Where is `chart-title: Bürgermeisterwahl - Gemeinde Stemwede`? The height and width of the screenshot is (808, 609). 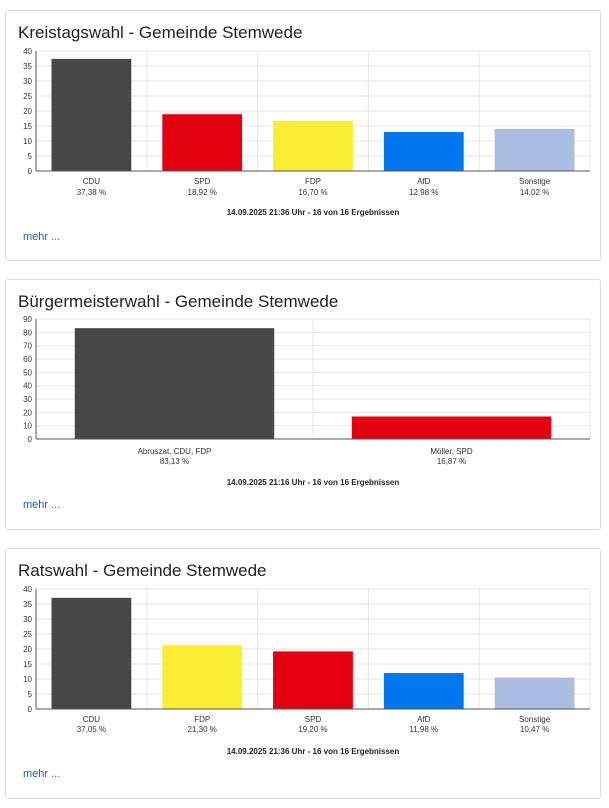
chart-title: Bürgermeisterwahl - Gemeinde Stemwede is located at coordinates (178, 301).